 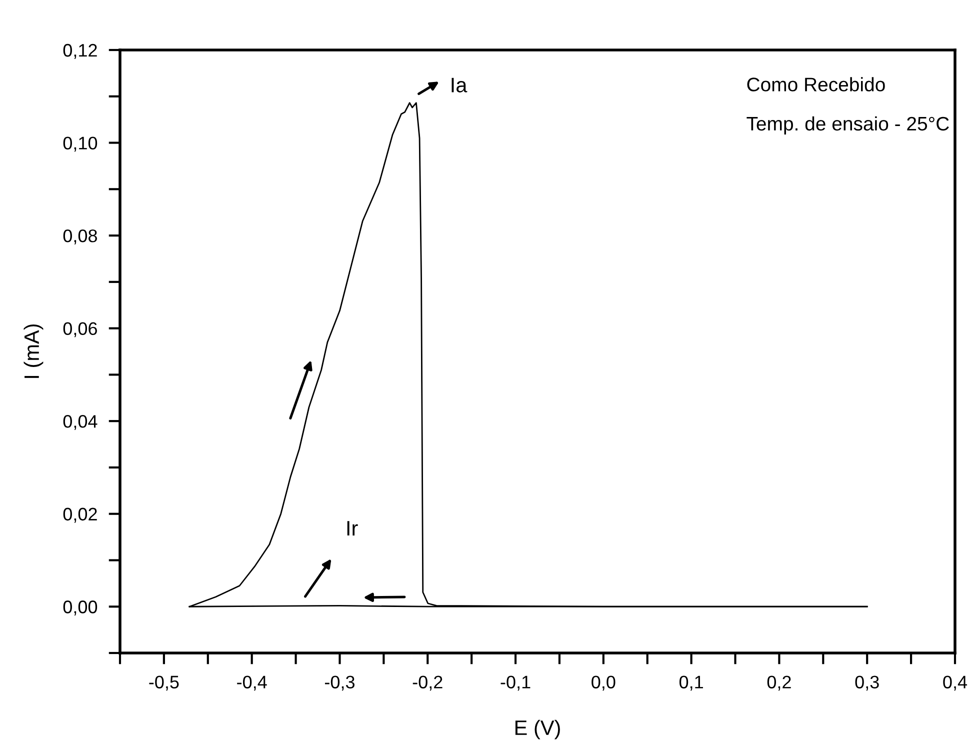 What do you see at coordinates (847, 125) in the screenshot?
I see `annotation: Temp. de ensaio - 25°C` at bounding box center [847, 125].